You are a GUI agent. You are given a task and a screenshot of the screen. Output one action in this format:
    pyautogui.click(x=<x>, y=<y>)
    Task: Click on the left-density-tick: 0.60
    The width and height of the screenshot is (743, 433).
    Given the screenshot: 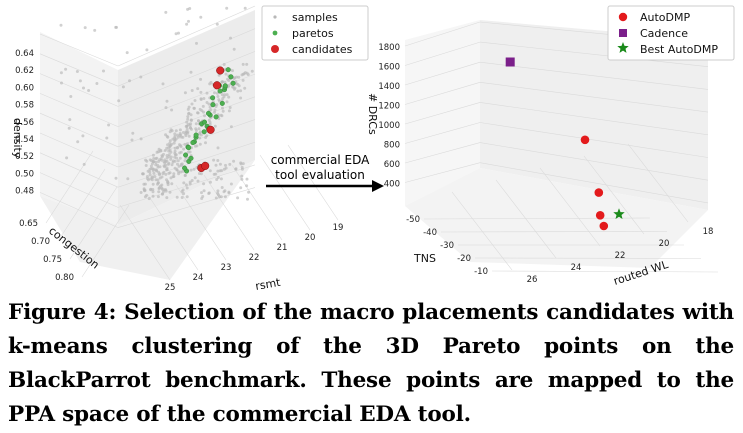 What is the action you would take?
    pyautogui.click(x=24, y=88)
    